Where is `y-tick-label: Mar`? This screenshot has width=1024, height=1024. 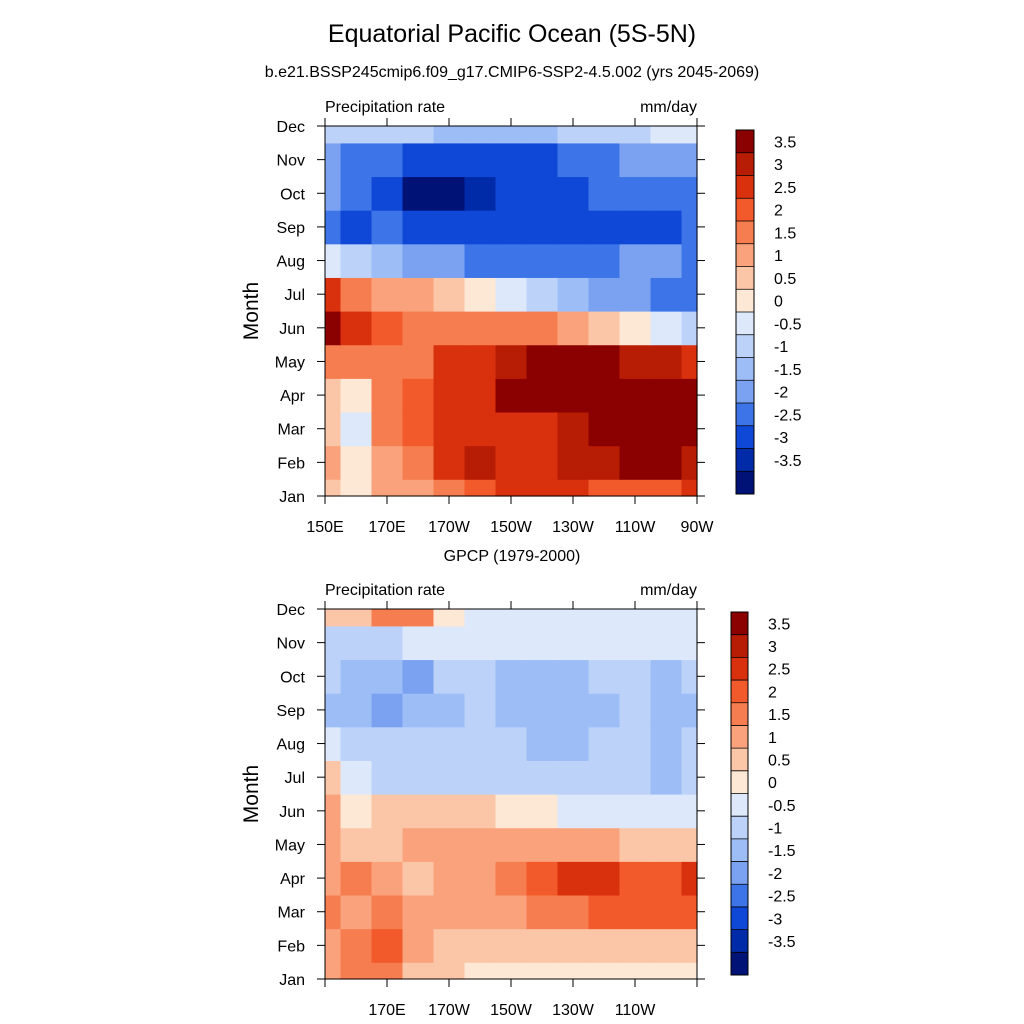
y-tick-label: Mar is located at coordinates (291, 913).